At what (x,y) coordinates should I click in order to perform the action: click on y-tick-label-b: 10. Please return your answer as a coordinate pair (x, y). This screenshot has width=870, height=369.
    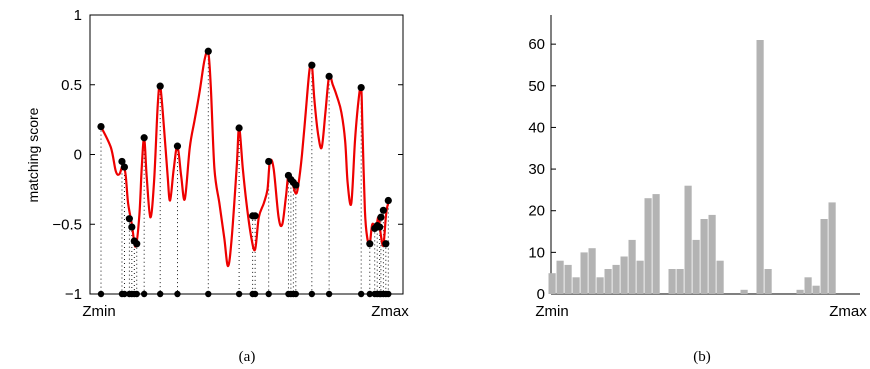
    Looking at the image, I should click on (536, 252).